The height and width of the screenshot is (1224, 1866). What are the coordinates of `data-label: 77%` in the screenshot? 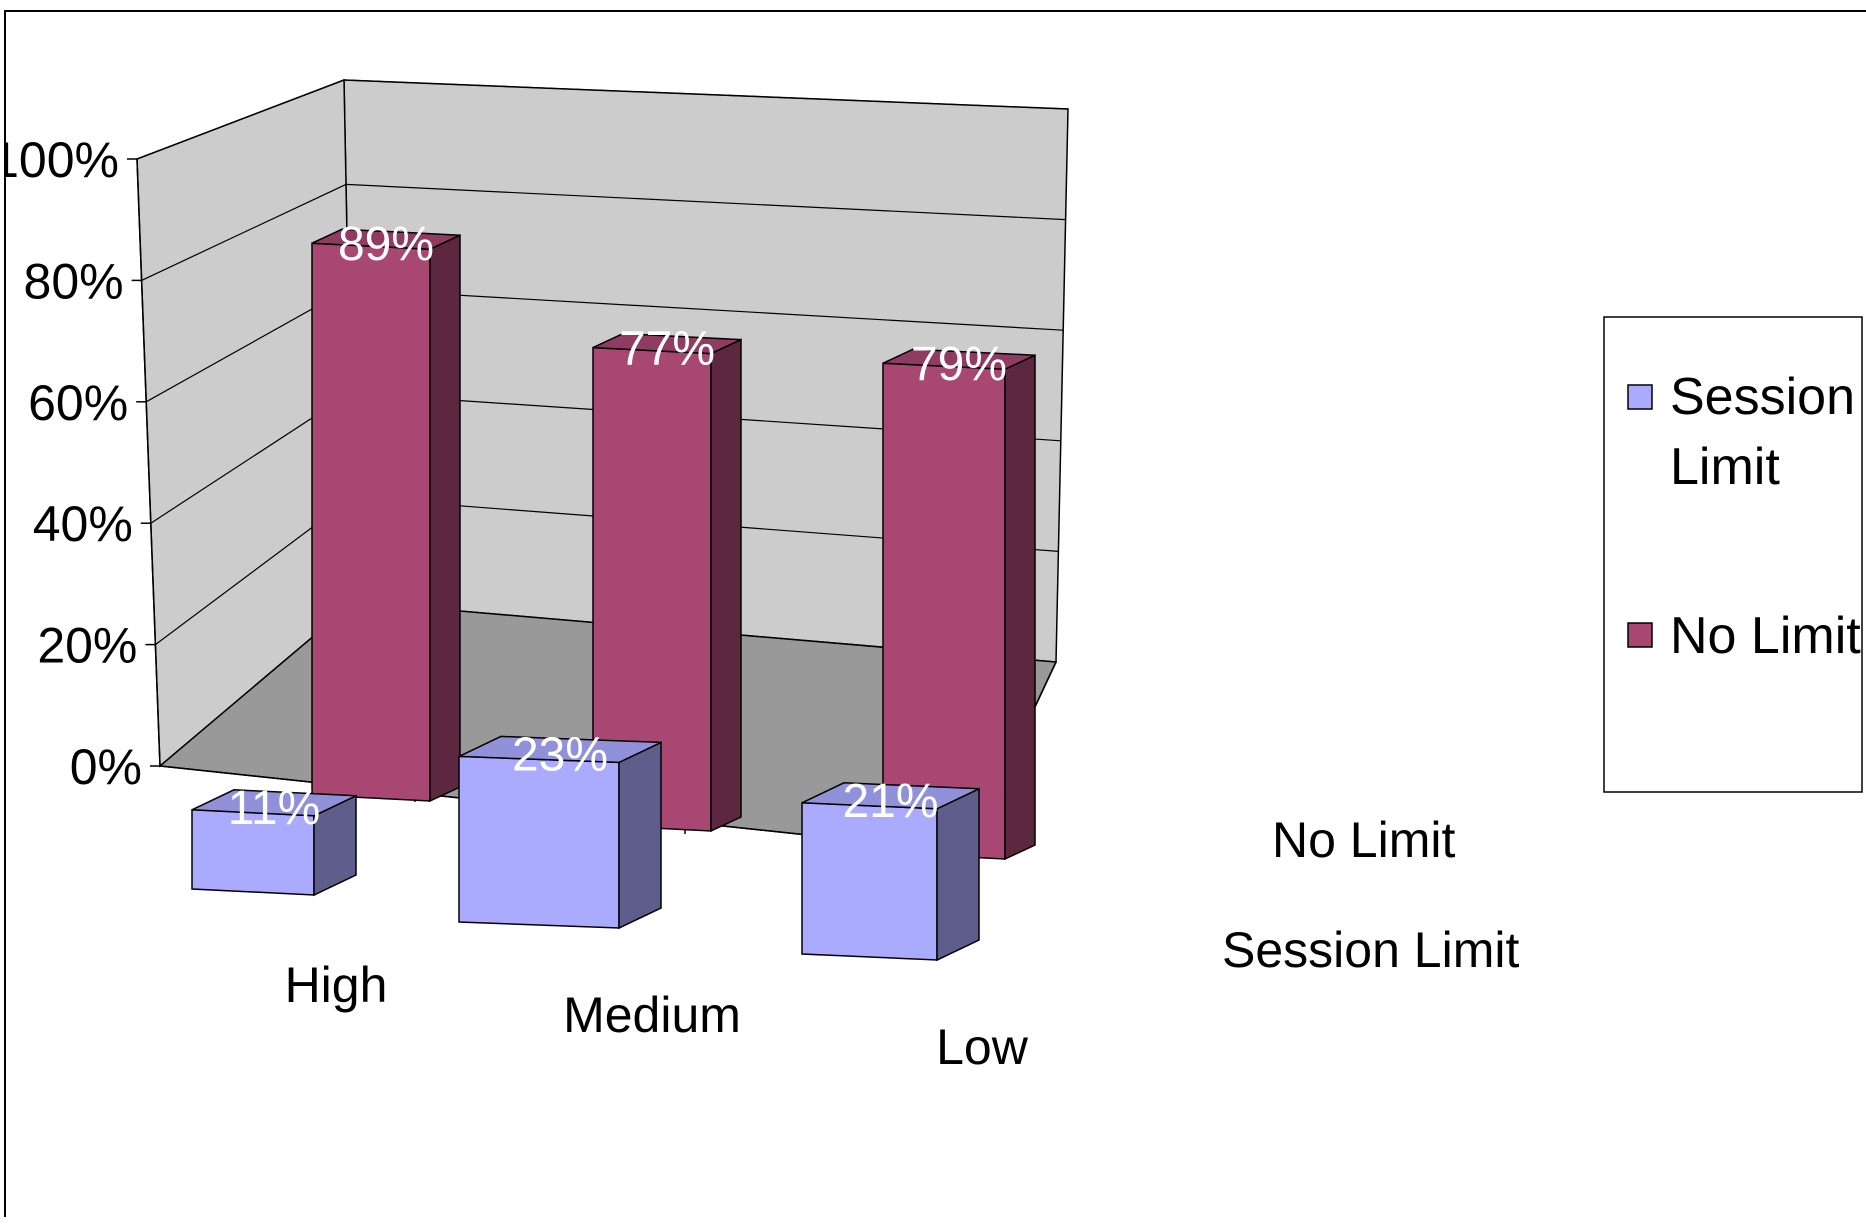 It's located at (667, 349).